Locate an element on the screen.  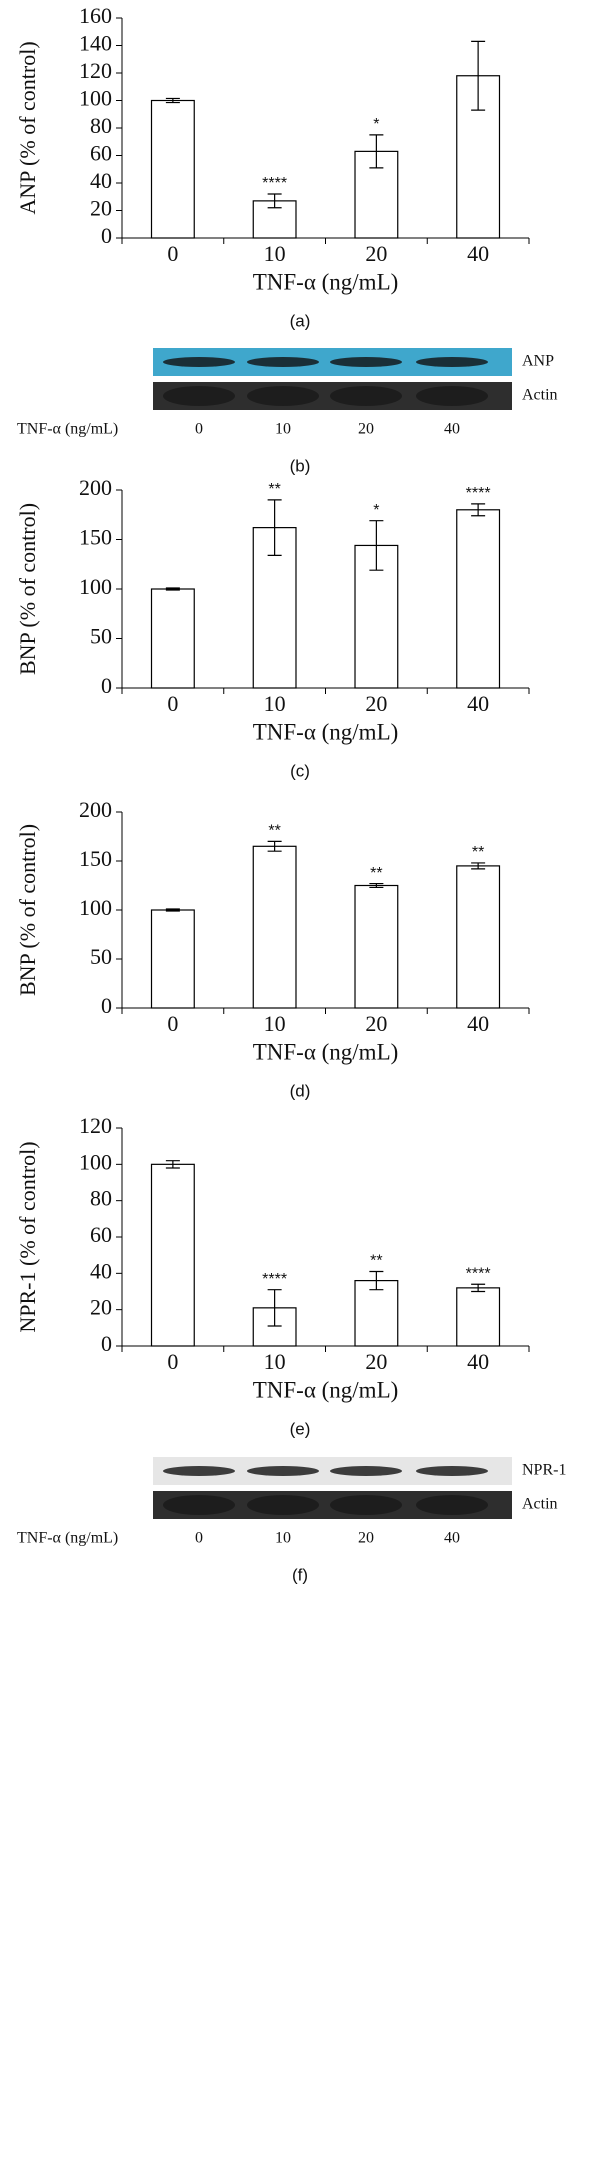
caption: (d) is located at coordinates (300, 1090).